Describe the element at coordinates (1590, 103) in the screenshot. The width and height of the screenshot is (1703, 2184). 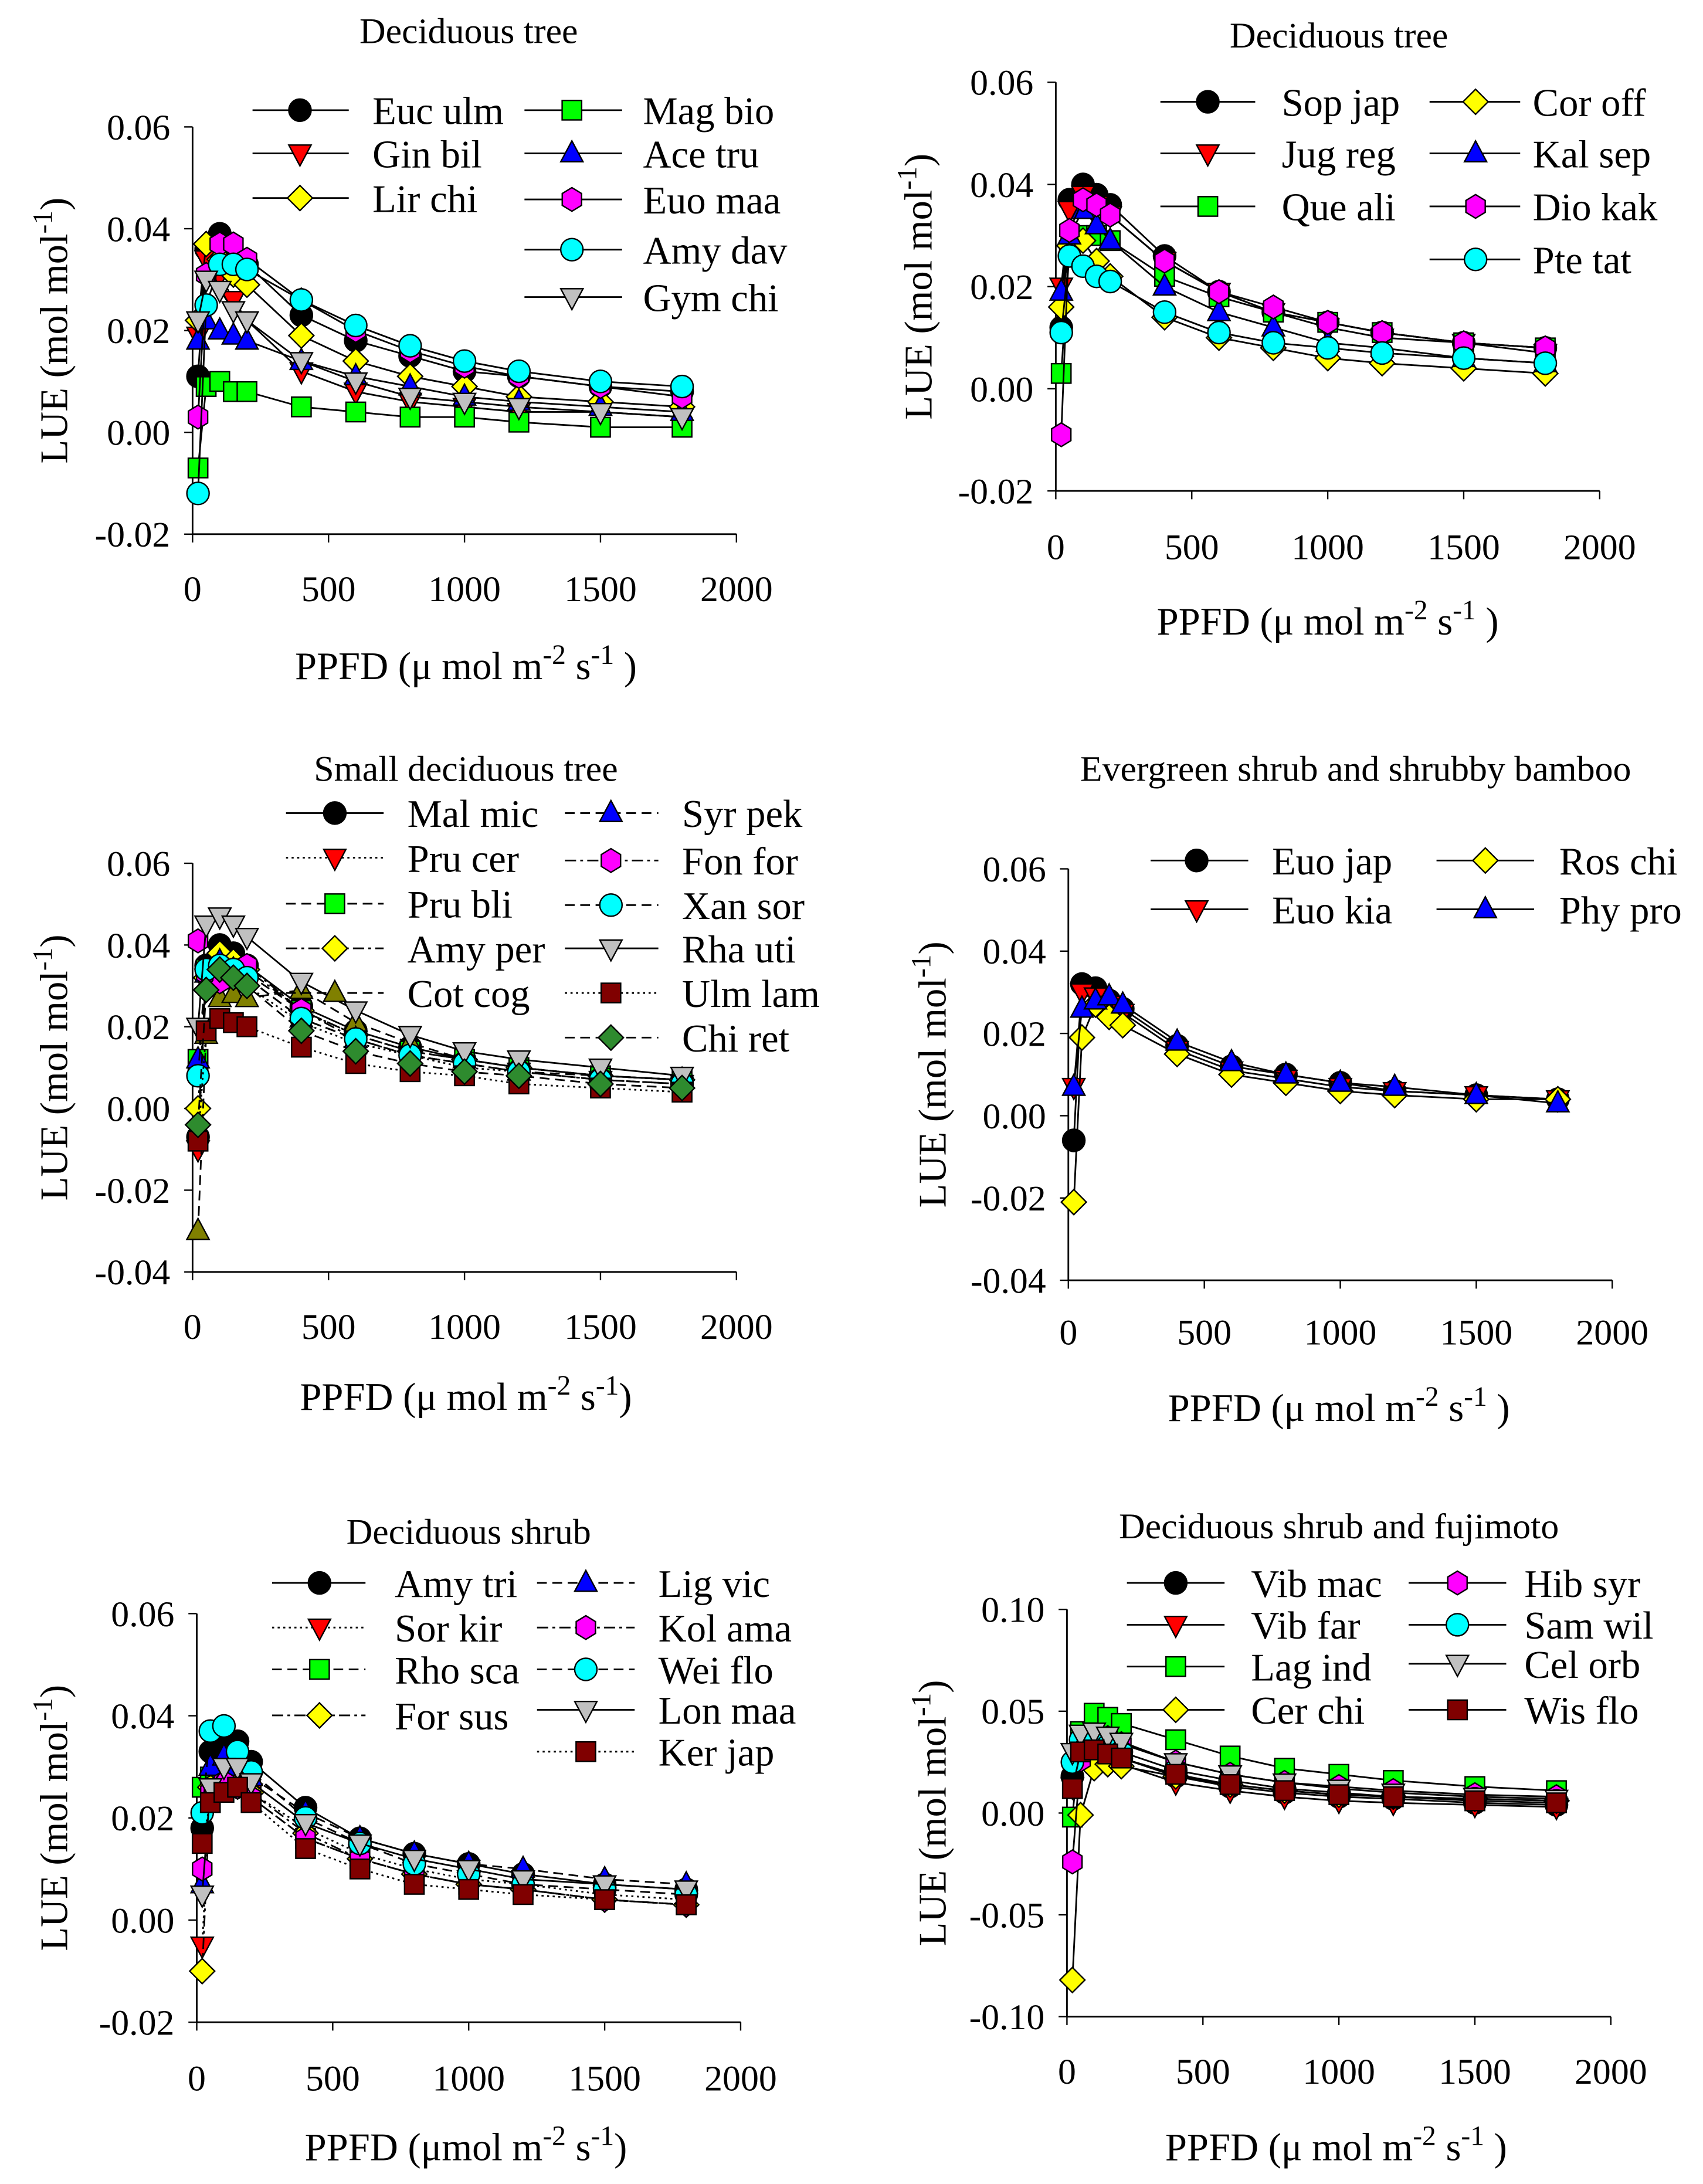
I see `legend-label: Cor off` at that location.